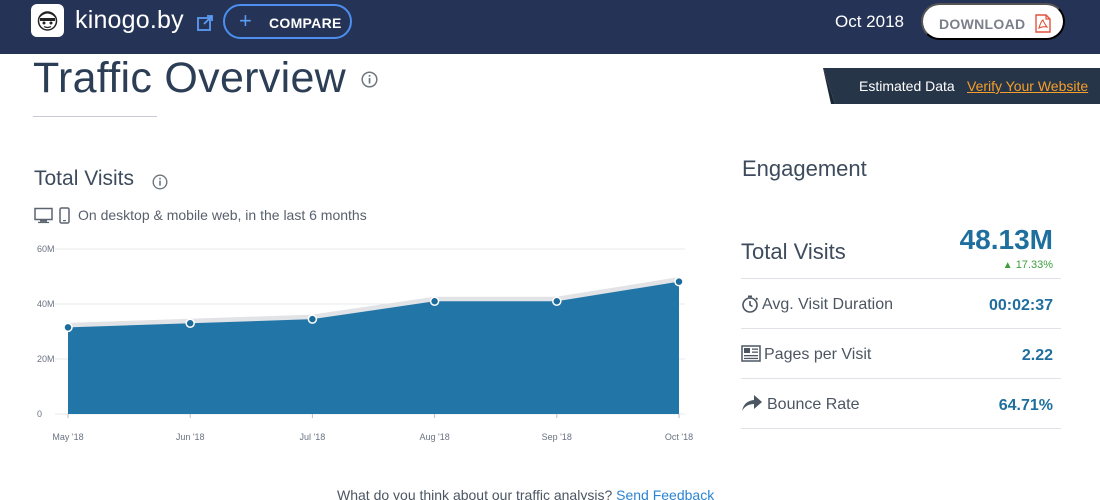 The image size is (1100, 500). What do you see at coordinates (305, 23) in the screenshot?
I see `compare-label: COMPARE` at bounding box center [305, 23].